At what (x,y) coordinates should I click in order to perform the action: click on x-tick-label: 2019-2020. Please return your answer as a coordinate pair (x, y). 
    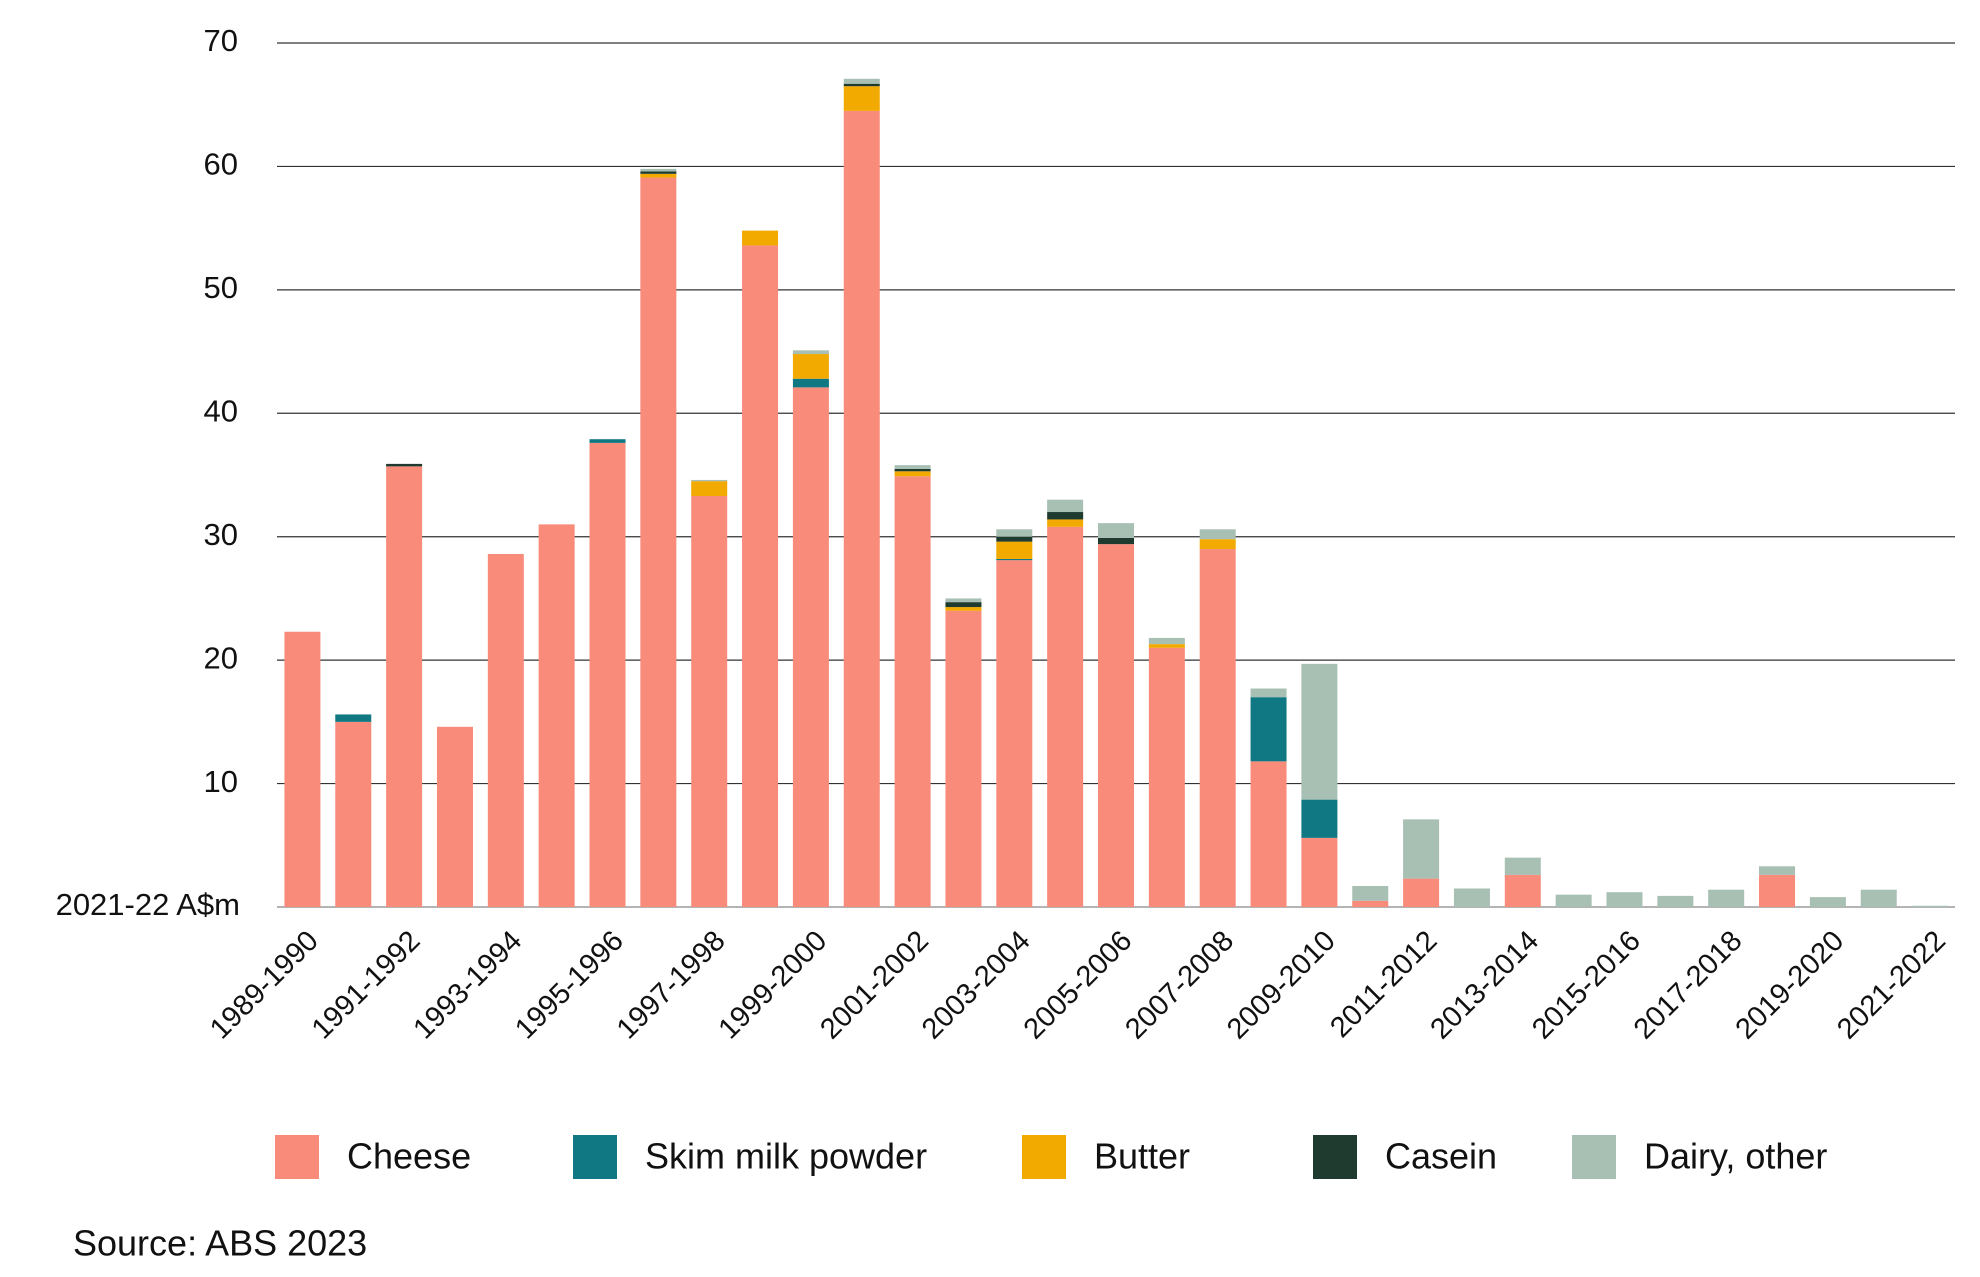
    Looking at the image, I should click on (1790, 985).